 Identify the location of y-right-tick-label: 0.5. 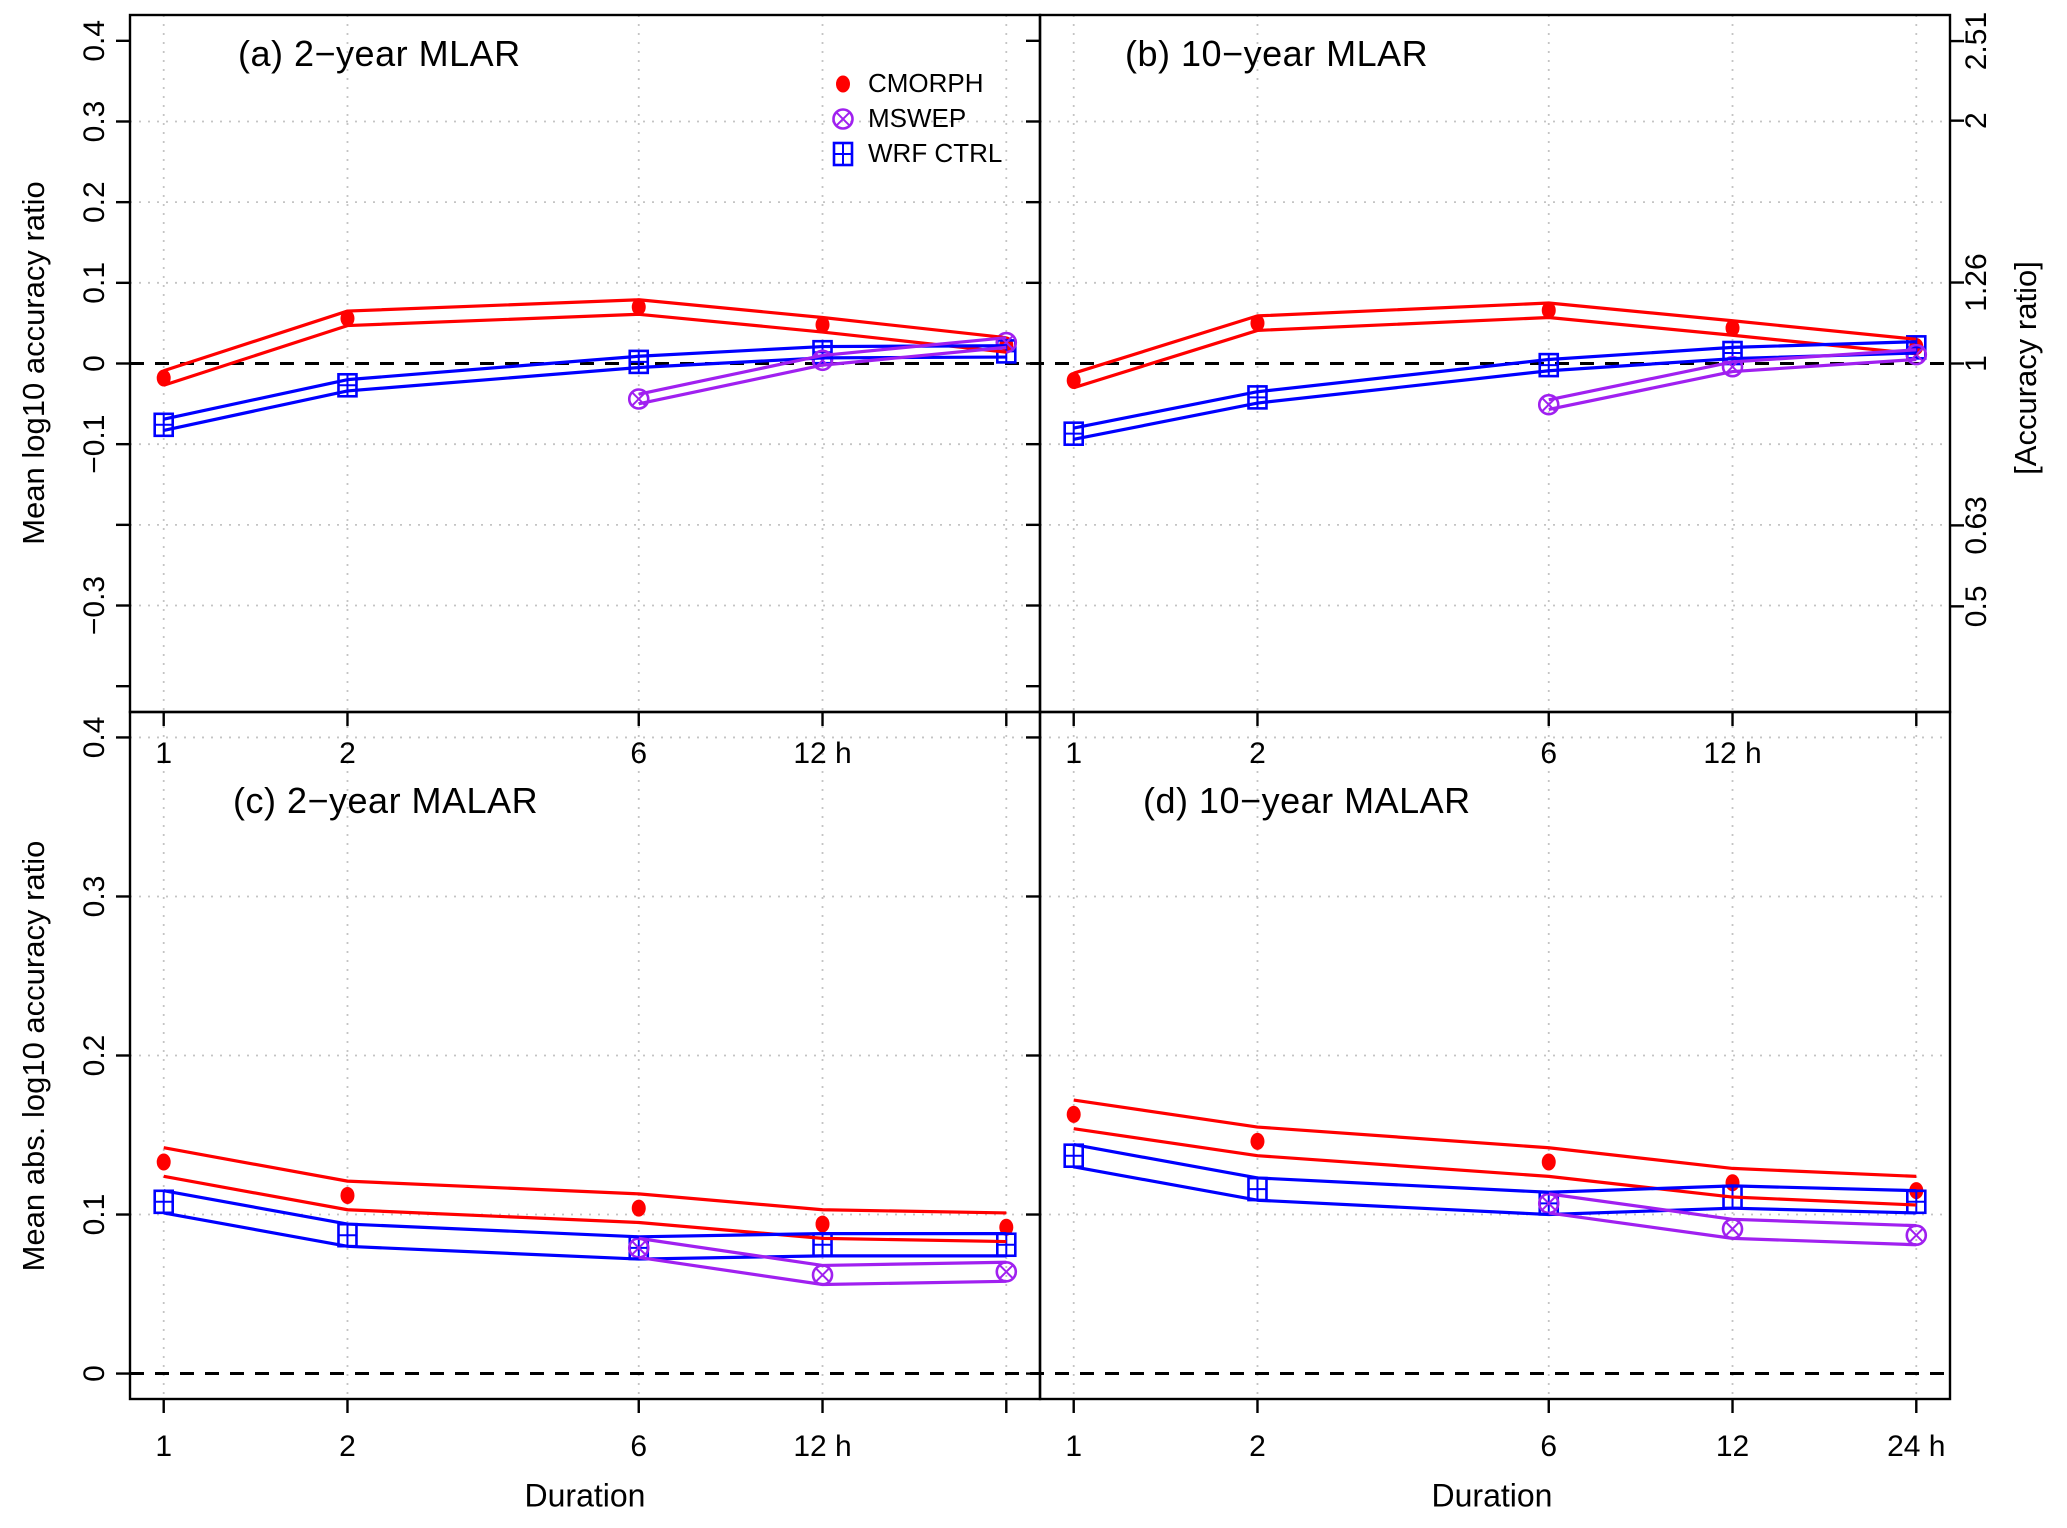
(1976, 606).